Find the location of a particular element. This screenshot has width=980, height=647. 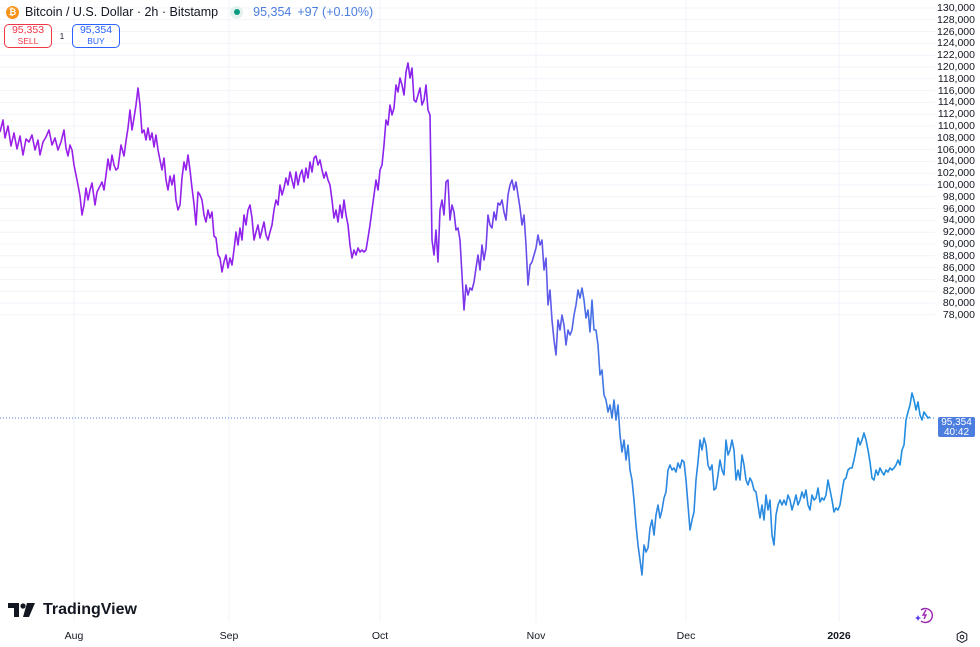

price-change: +97 (+0.10%) is located at coordinates (335, 12).